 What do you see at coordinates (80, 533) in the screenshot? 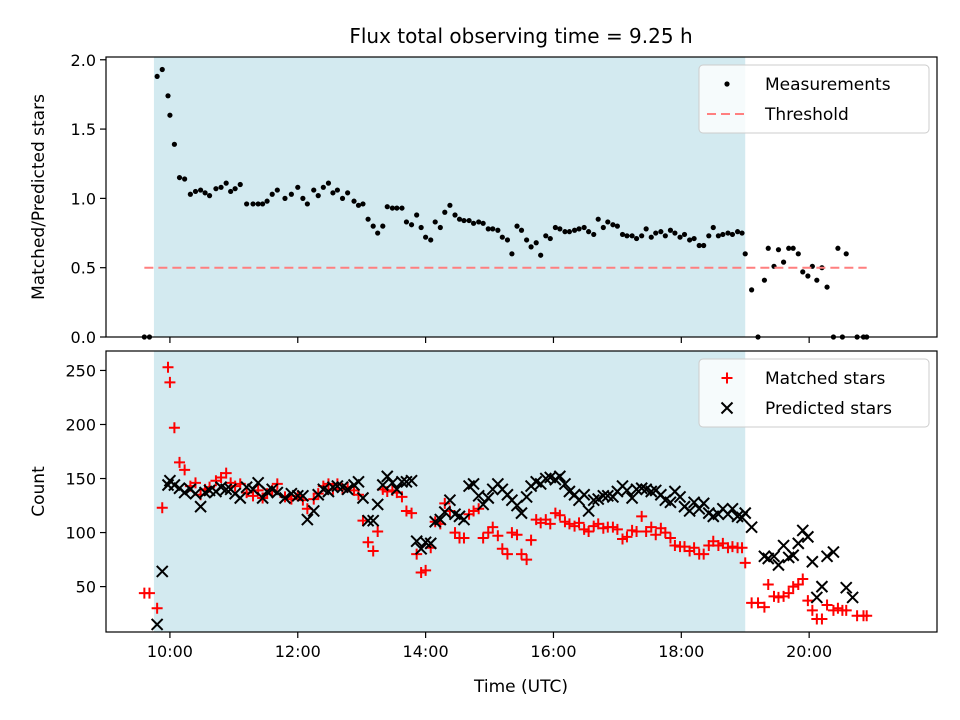
I see `y-tick-label: 100` at bounding box center [80, 533].